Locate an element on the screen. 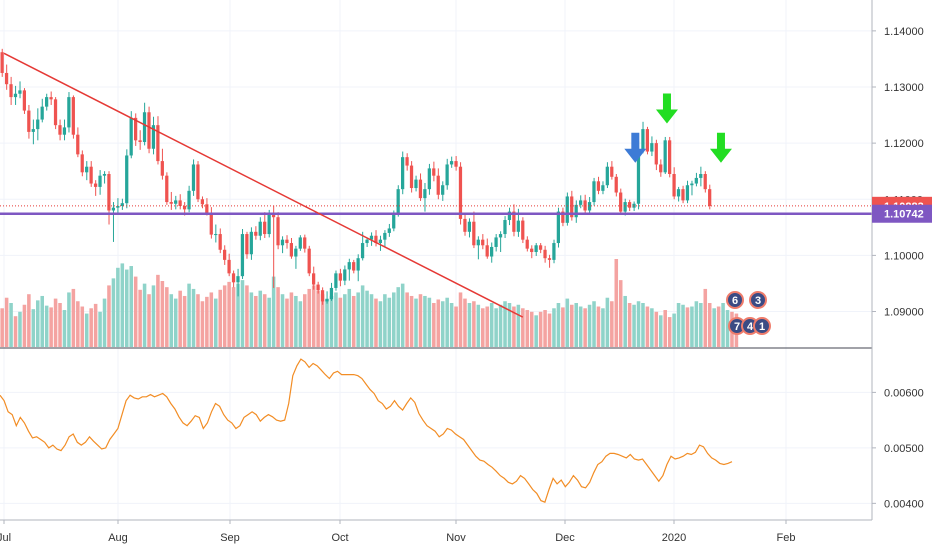 This screenshot has height=550, width=932. arrow-markers is located at coordinates (678, 128).